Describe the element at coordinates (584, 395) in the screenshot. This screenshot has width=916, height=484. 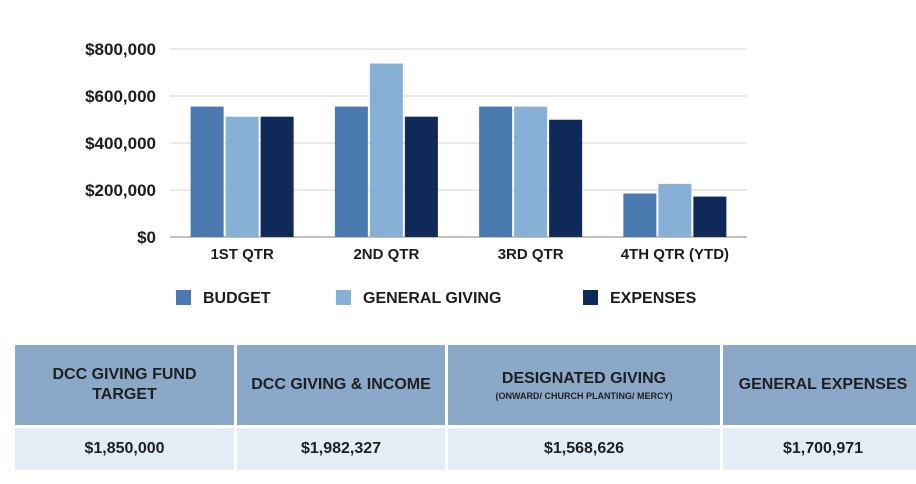
I see `summary-header-subtitle: (ONWARD/ CHURCH PLANTING/ MERCY)` at that location.